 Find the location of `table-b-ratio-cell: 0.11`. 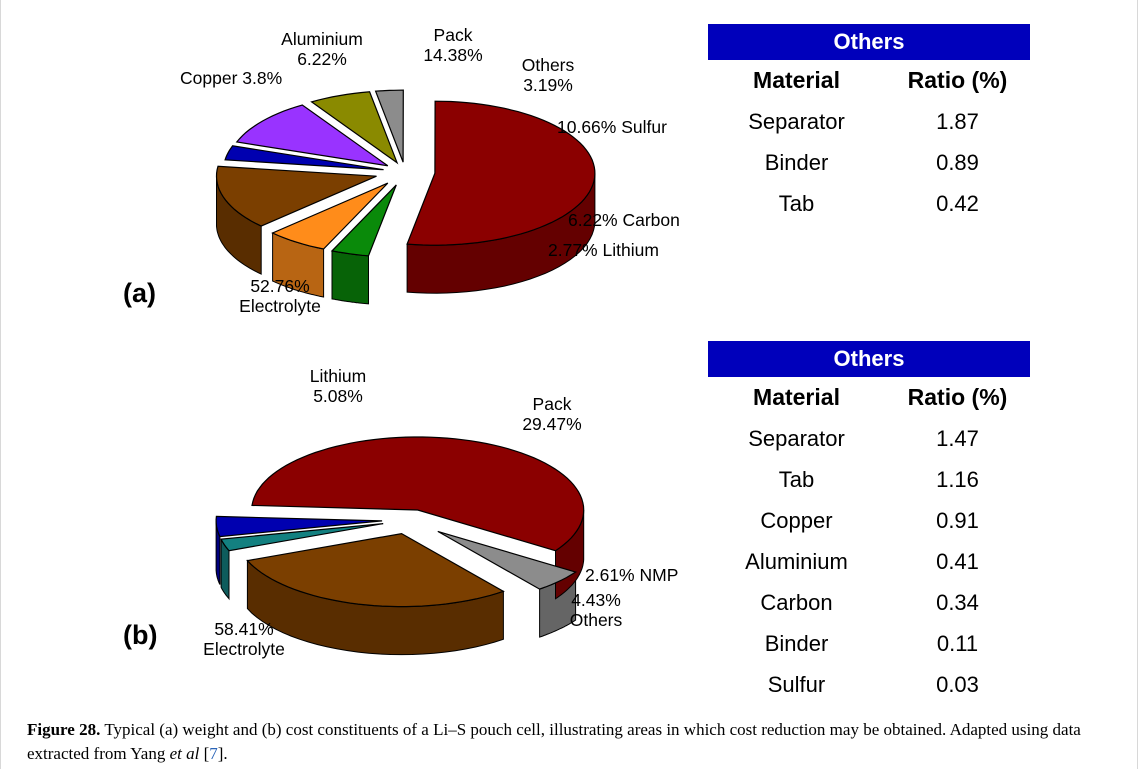

table-b-ratio-cell: 0.11 is located at coordinates (957, 643).